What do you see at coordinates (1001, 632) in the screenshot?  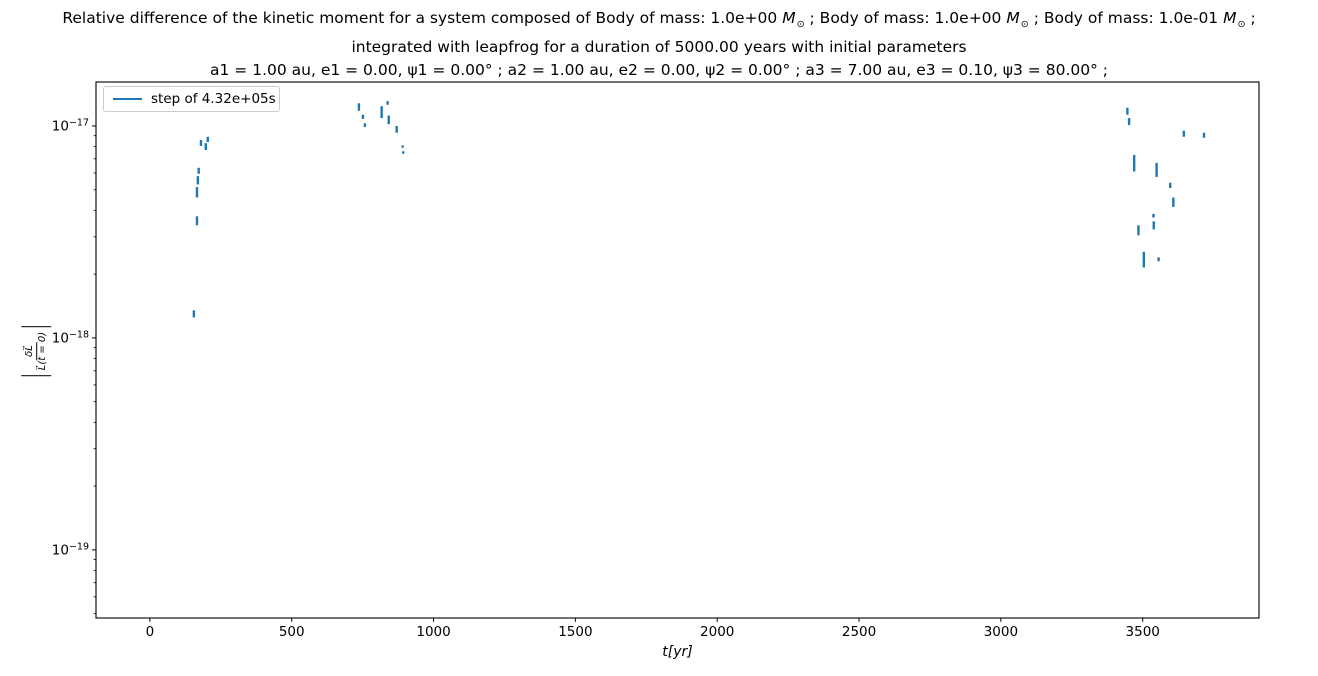 I see `x-tick-label: 3000` at bounding box center [1001, 632].